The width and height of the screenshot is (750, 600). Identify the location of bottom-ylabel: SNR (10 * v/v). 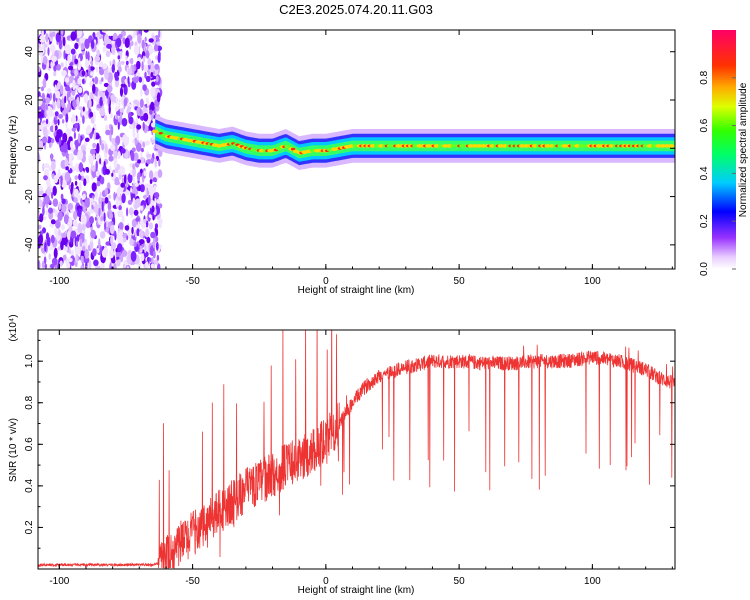
(13, 450).